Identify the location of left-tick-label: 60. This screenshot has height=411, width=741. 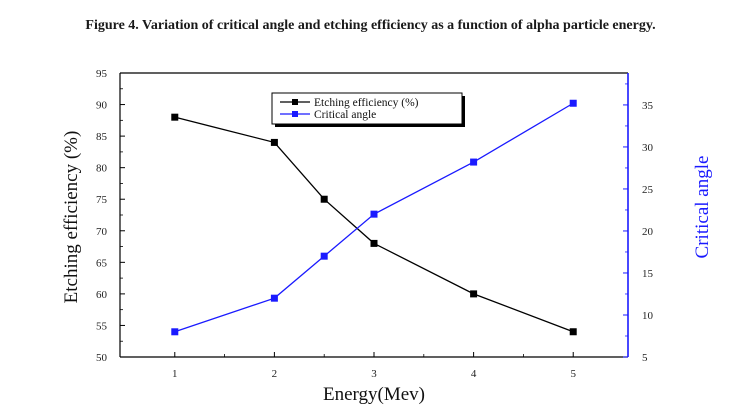
(102, 295).